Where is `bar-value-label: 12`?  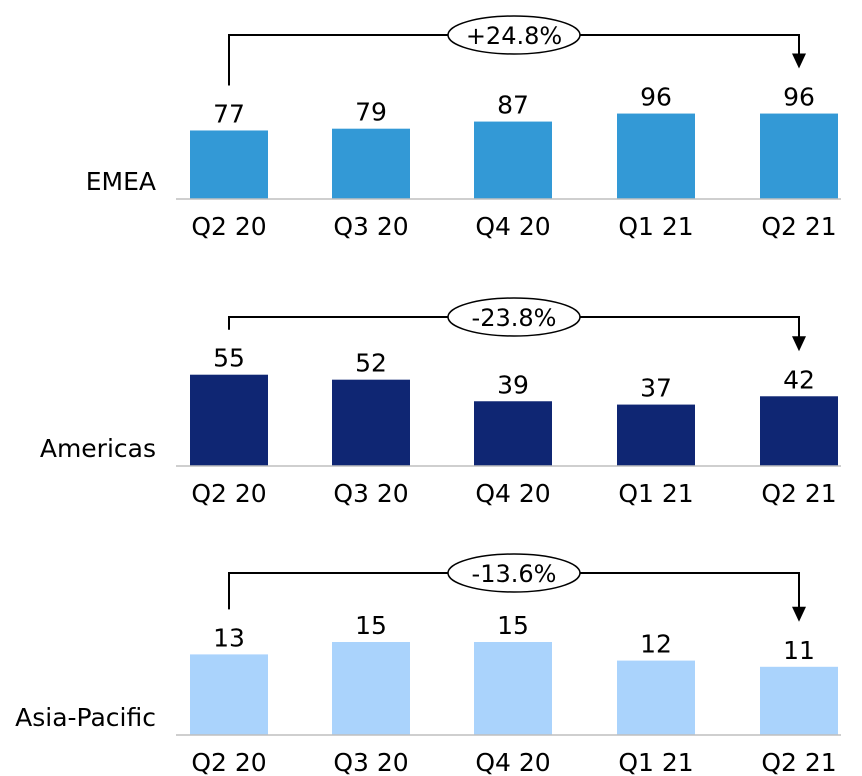 bar-value-label: 12 is located at coordinates (656, 644).